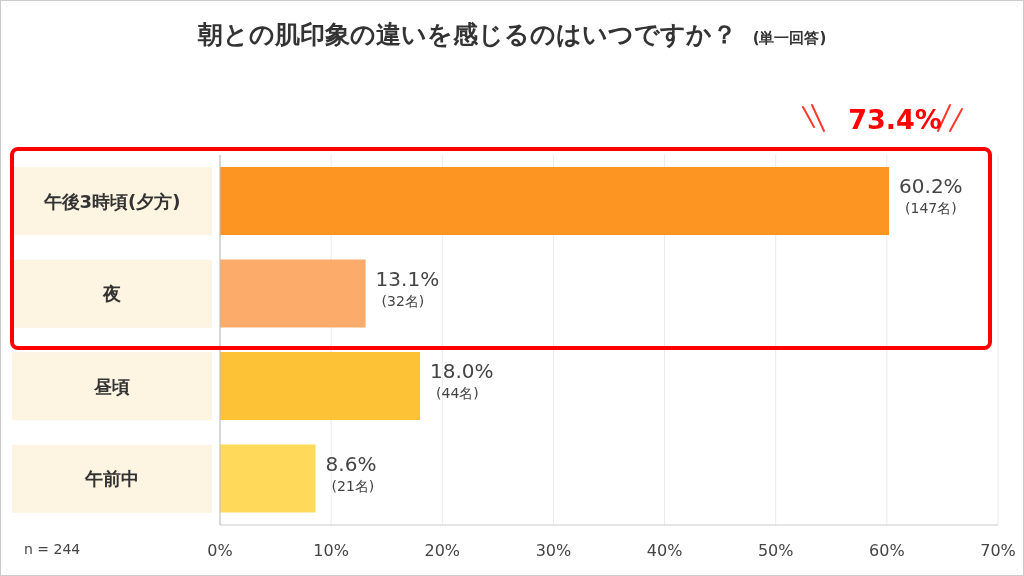 The height and width of the screenshot is (576, 1024). What do you see at coordinates (789, 38) in the screenshot?
I see `chart-subtitle: (単一回答)` at bounding box center [789, 38].